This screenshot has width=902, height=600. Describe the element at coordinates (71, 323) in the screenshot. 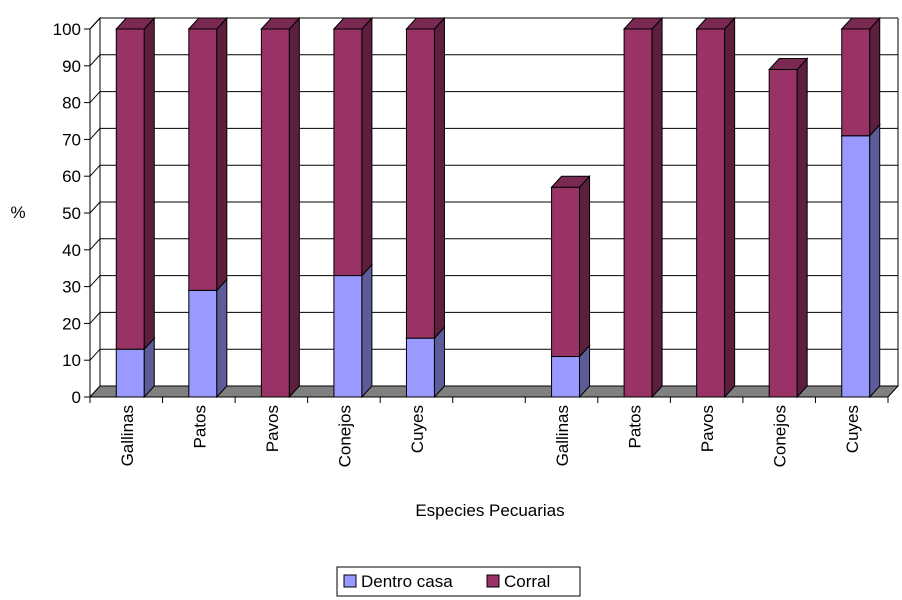

I see `y-tick-label: 20` at that location.